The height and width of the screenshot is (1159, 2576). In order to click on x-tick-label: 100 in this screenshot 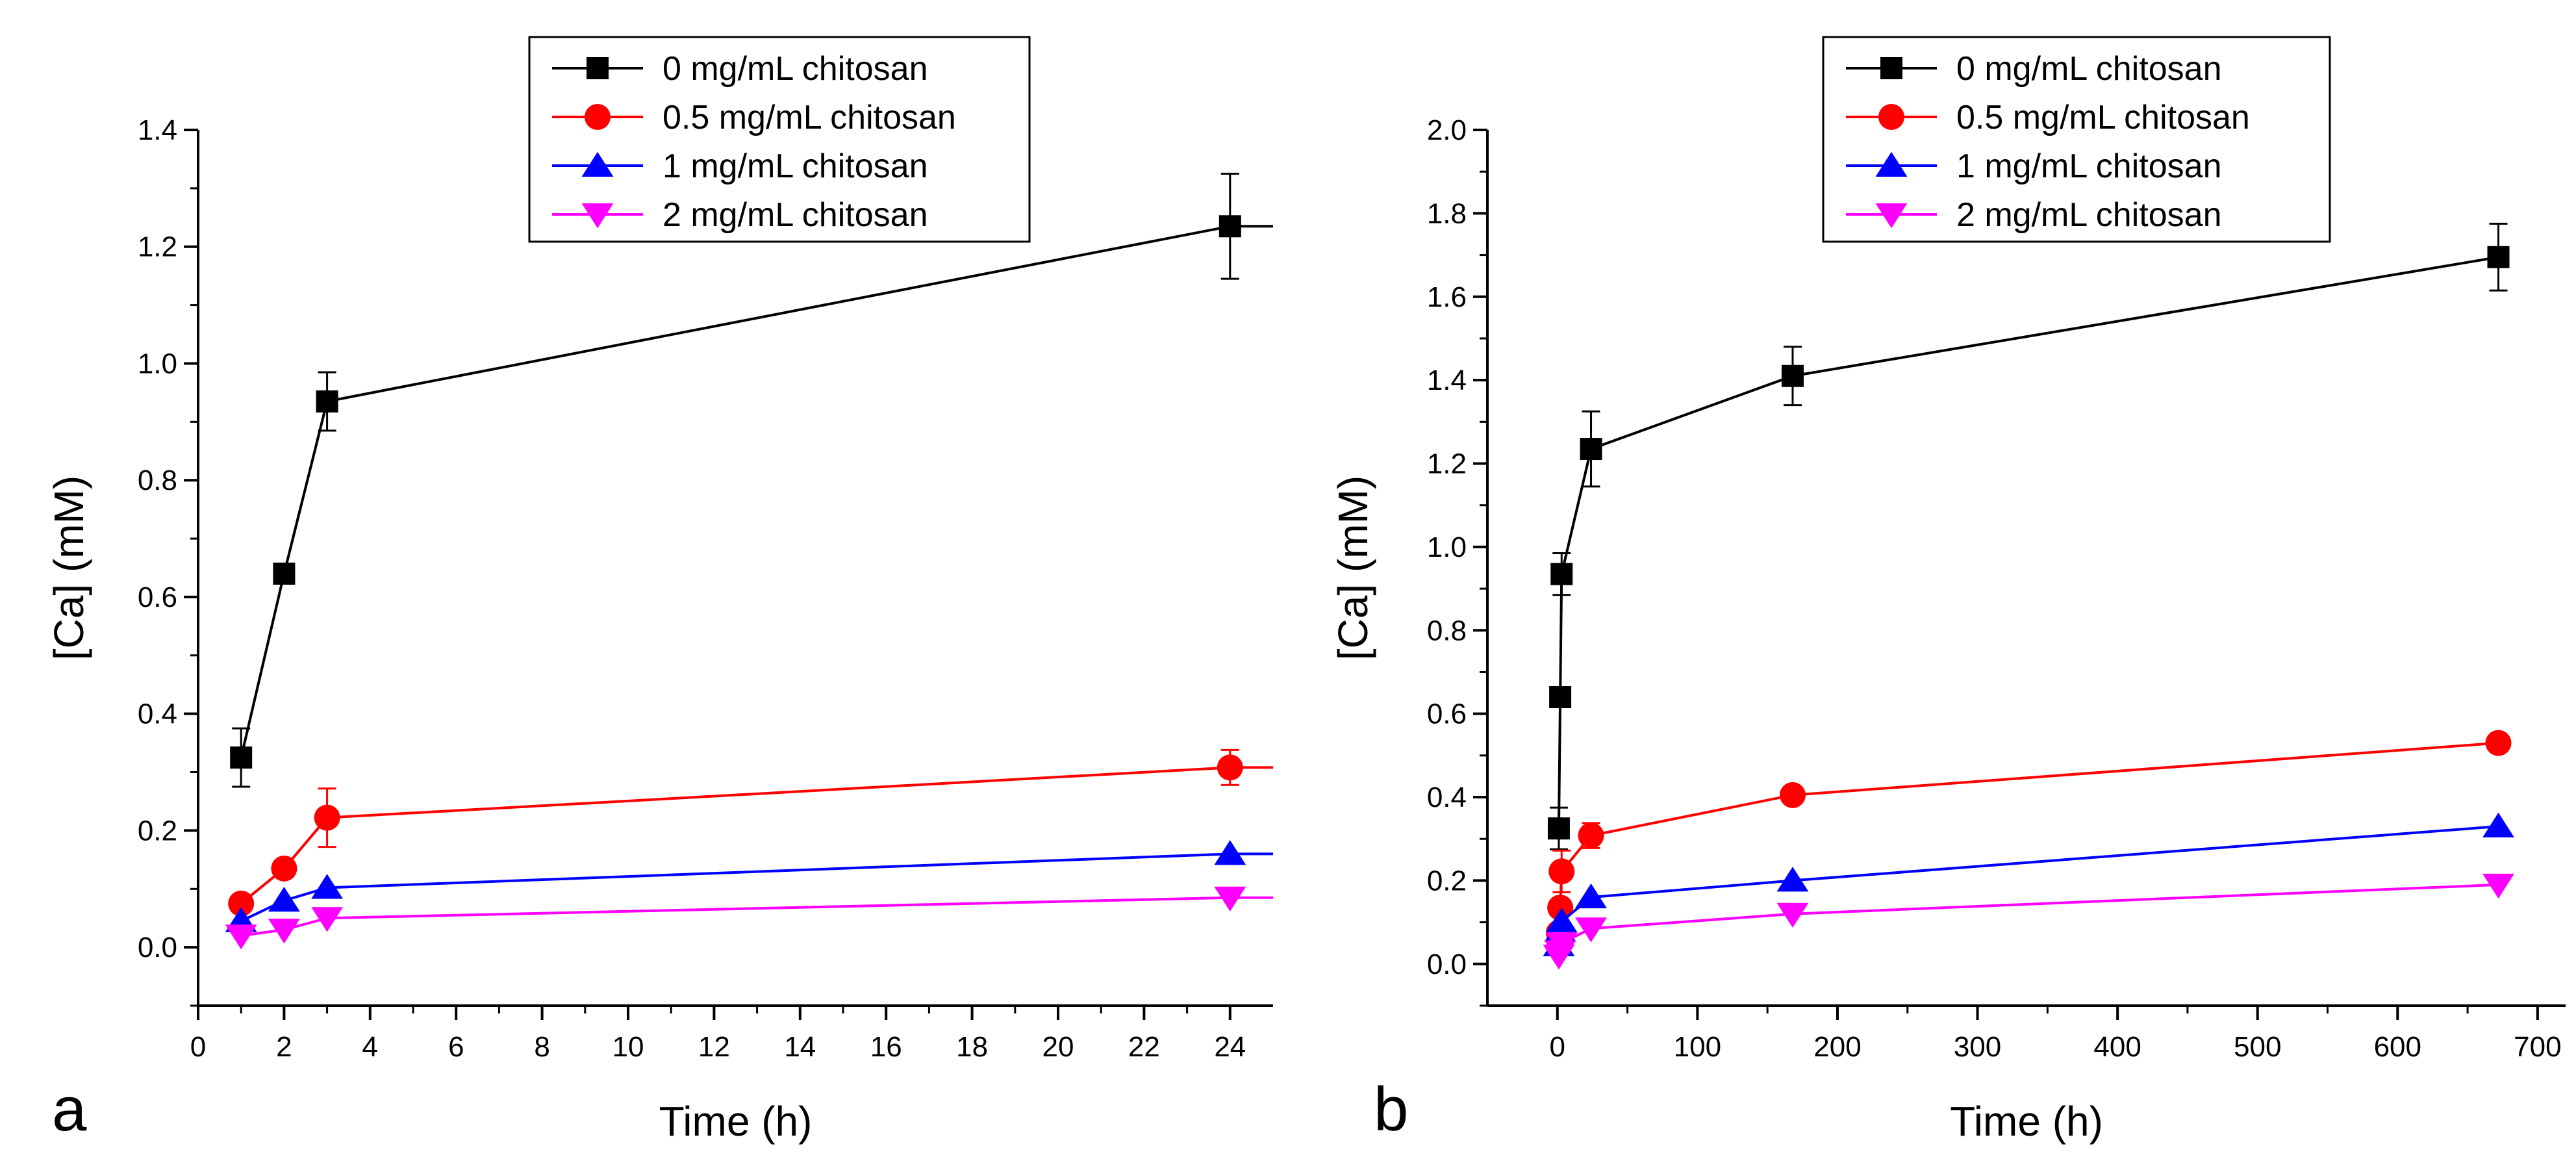, I will do `click(1697, 1047)`.